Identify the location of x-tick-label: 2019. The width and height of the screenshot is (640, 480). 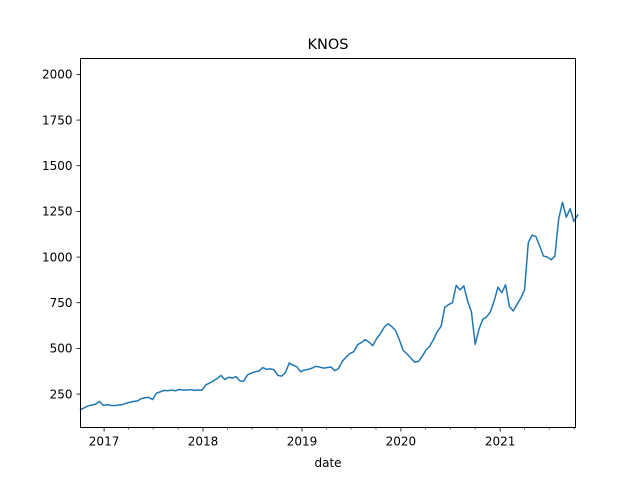
(302, 442).